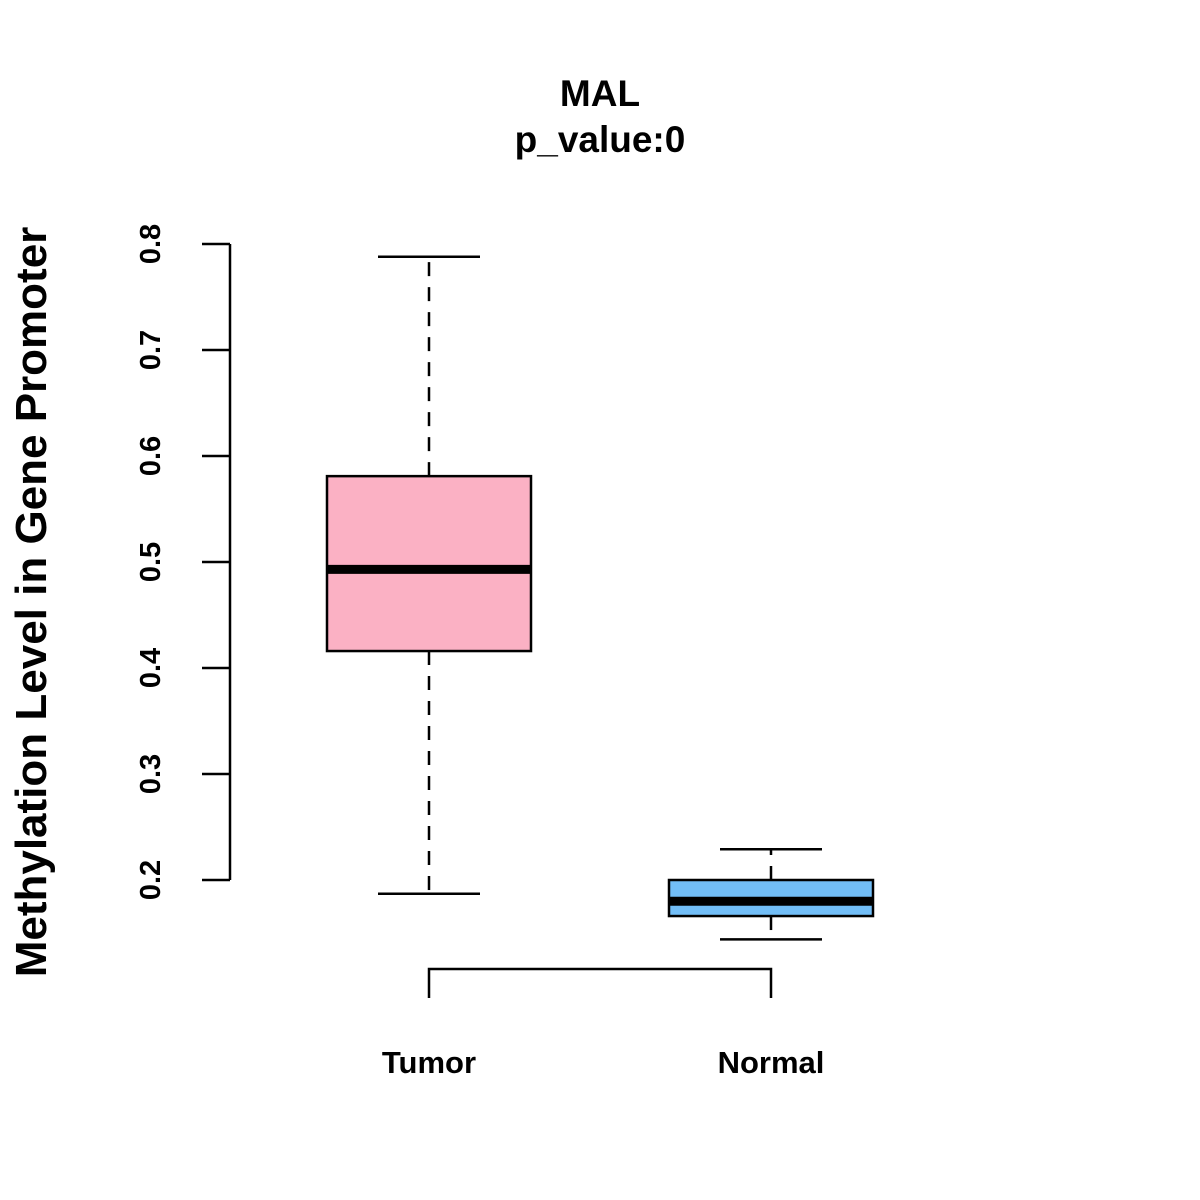  What do you see at coordinates (151, 774) in the screenshot?
I see `y-tick-label: 0.3` at bounding box center [151, 774].